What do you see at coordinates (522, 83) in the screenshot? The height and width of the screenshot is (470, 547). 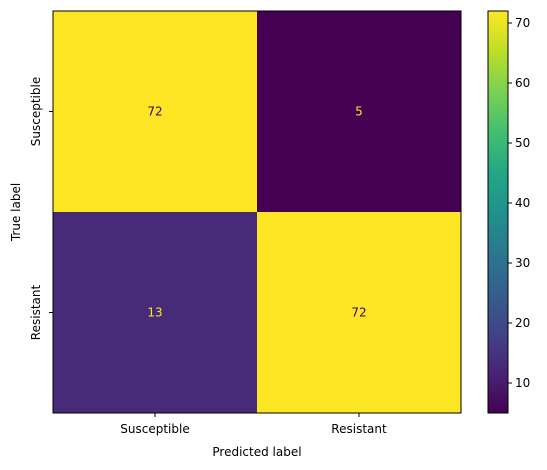 I see `colorbar-tick-label: 60` at bounding box center [522, 83].